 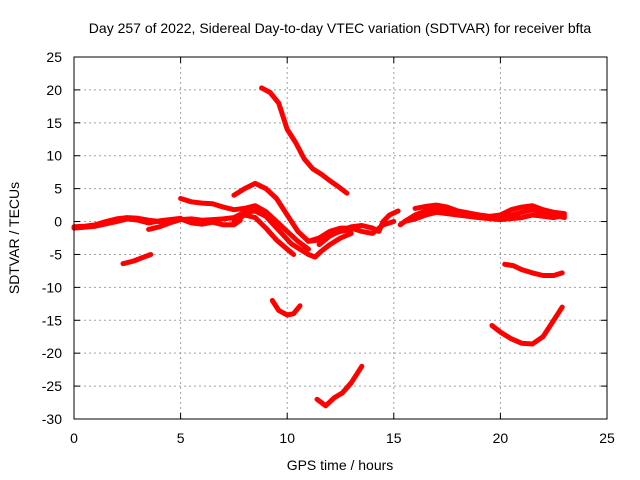 What do you see at coordinates (52, 353) in the screenshot?
I see `y-tick-label: -20` at bounding box center [52, 353].